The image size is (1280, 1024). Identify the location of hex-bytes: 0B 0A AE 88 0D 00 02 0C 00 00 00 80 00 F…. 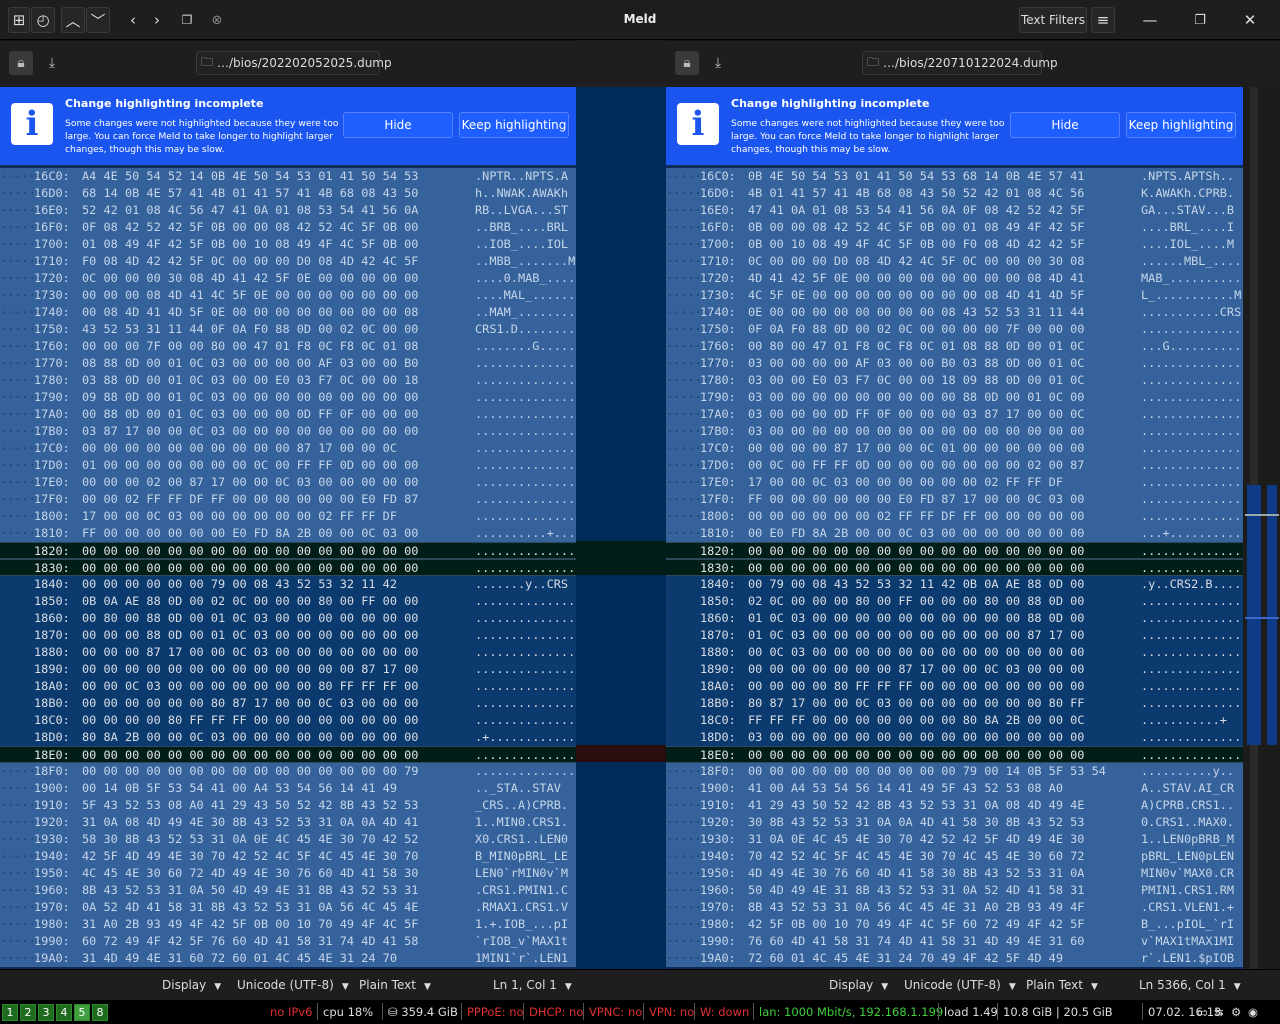
(250, 601).